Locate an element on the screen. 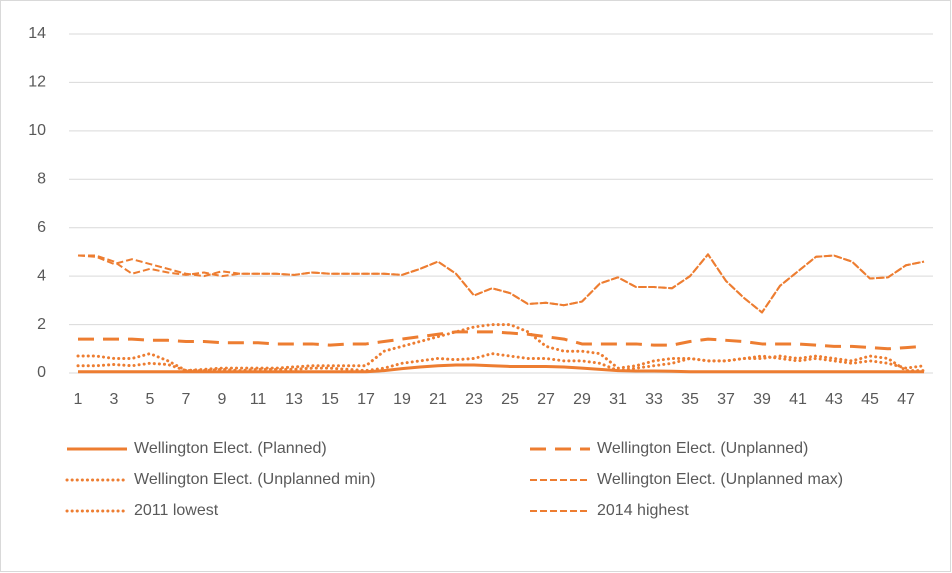 The image size is (952, 573). x-tick-label: 45 is located at coordinates (870, 399).